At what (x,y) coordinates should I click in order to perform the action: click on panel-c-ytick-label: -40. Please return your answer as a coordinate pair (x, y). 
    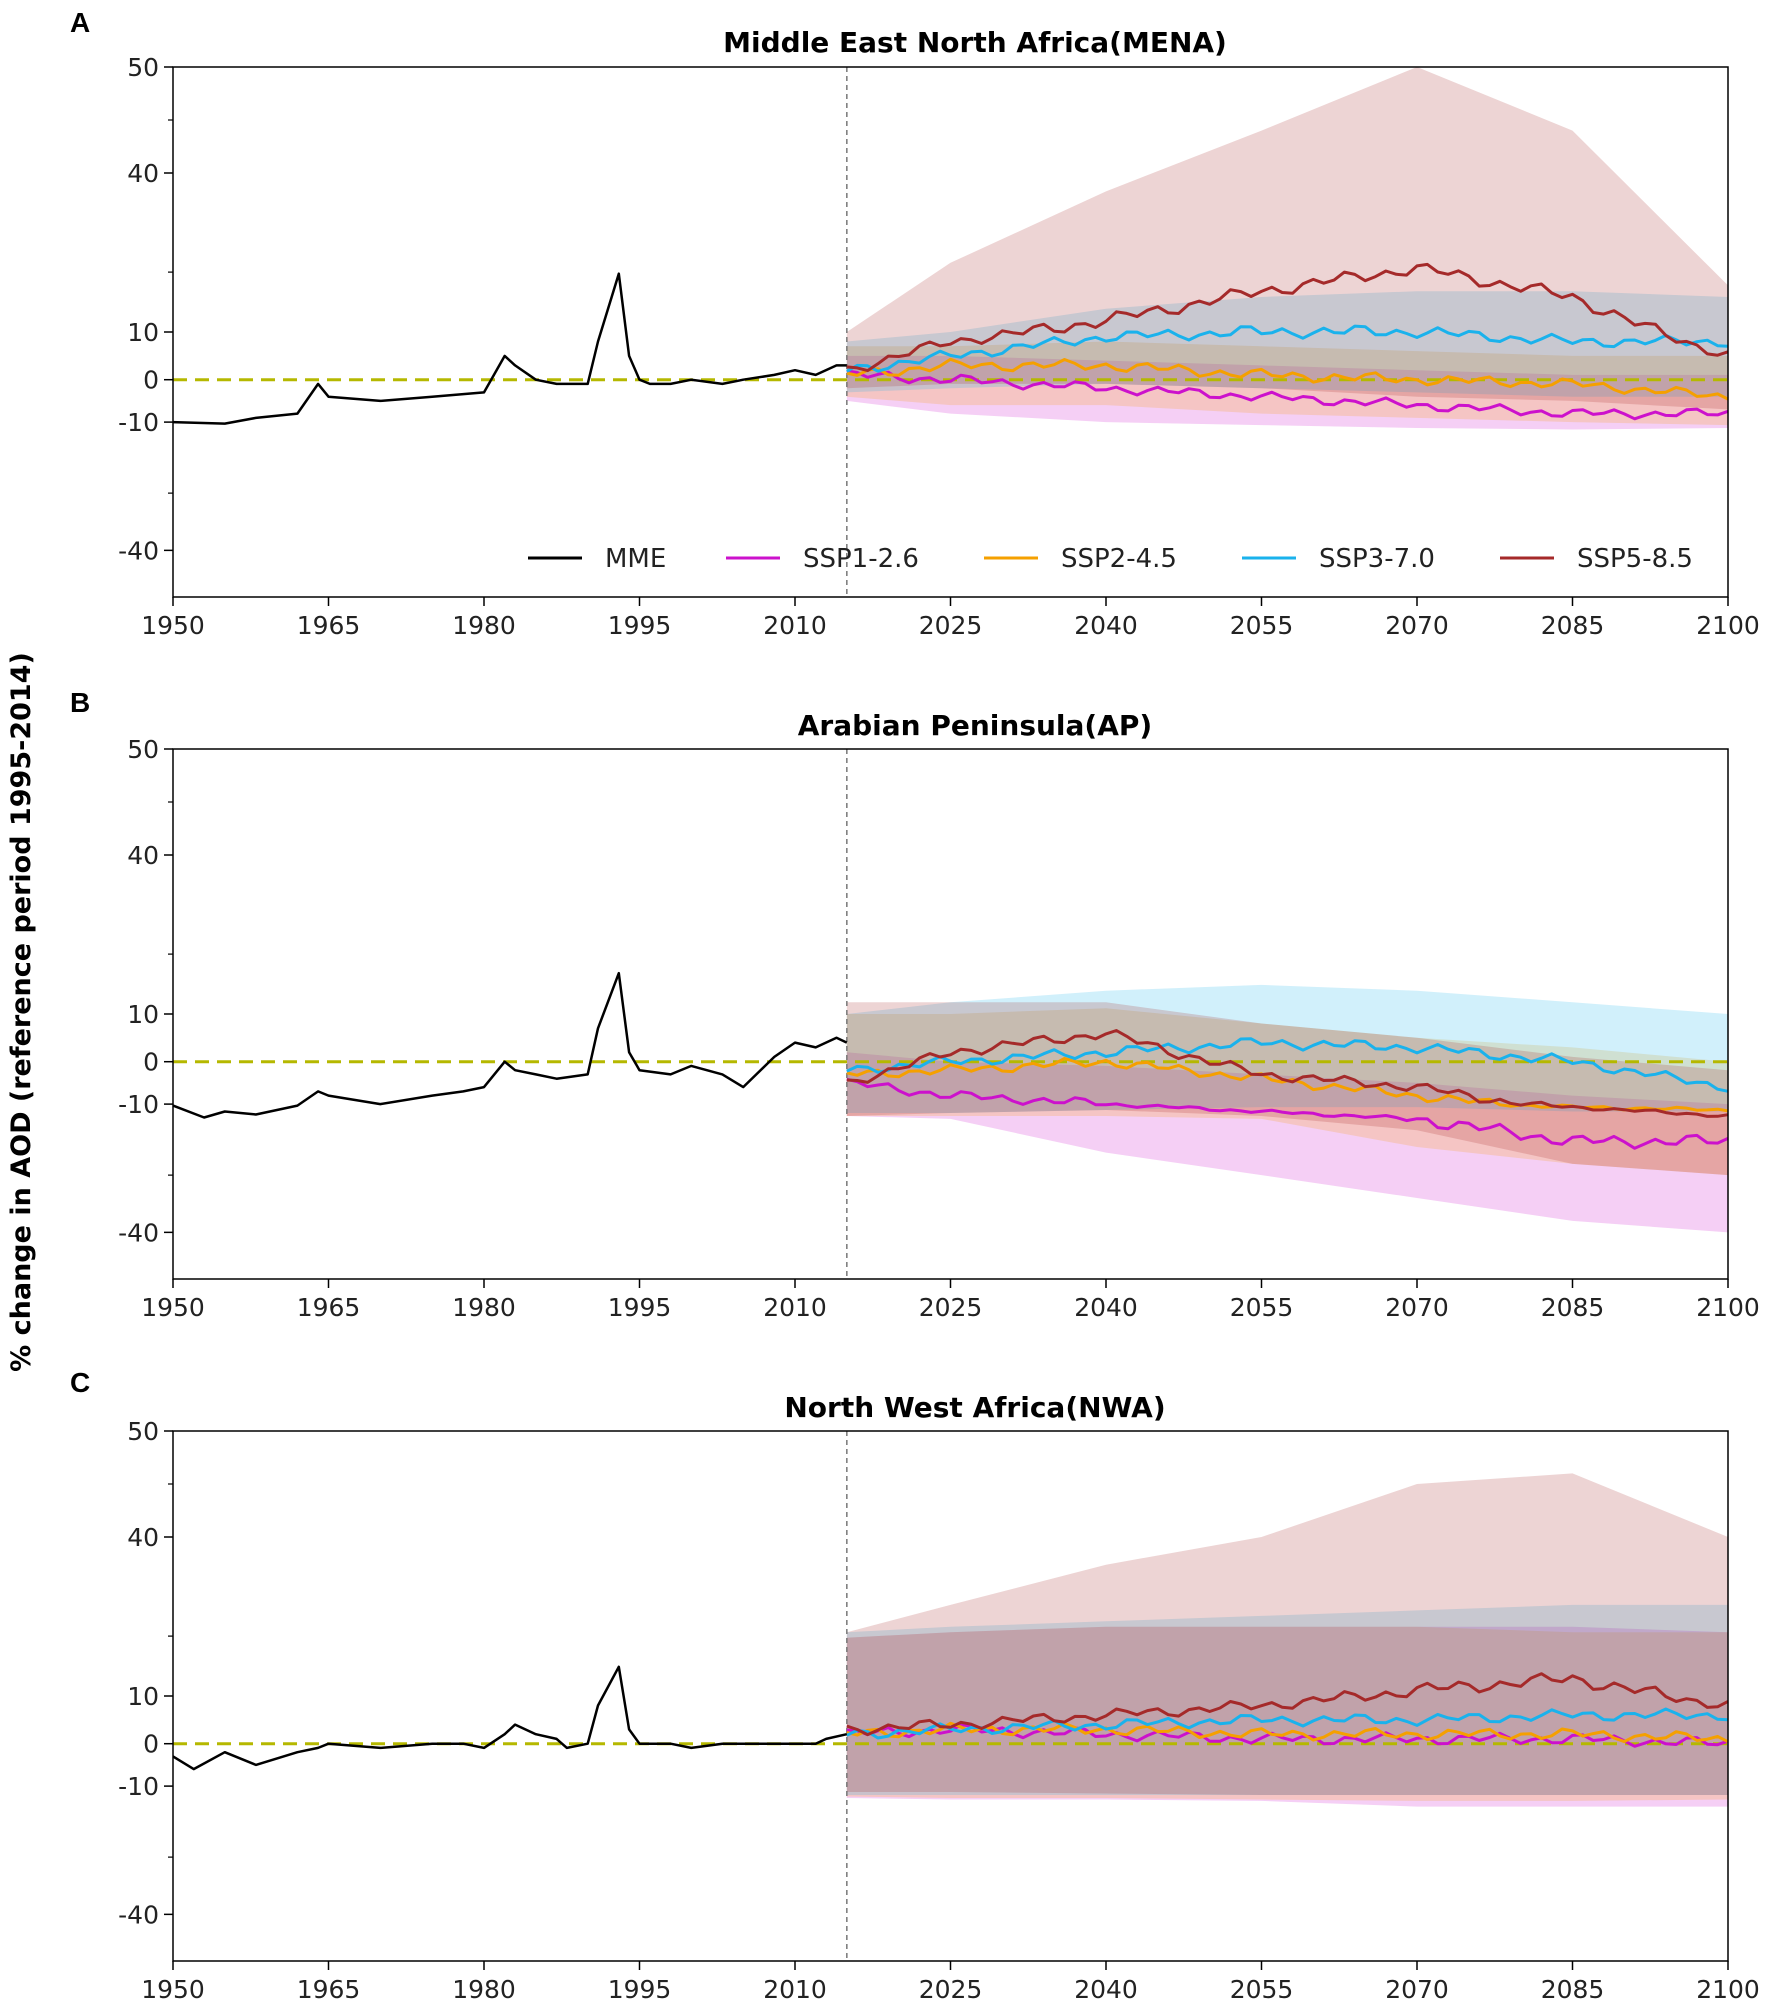
    Looking at the image, I should click on (138, 1914).